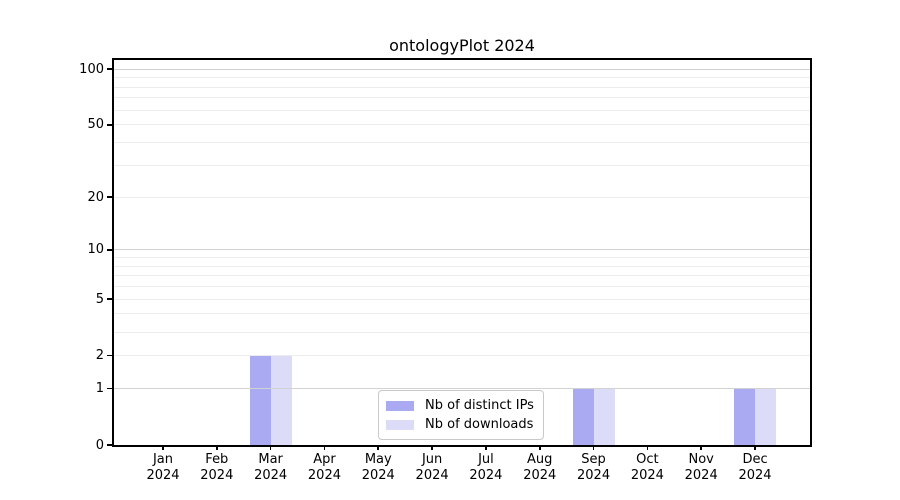 This screenshot has width=900, height=500. I want to click on x-tick-label: Dec 2024, so click(755, 467).